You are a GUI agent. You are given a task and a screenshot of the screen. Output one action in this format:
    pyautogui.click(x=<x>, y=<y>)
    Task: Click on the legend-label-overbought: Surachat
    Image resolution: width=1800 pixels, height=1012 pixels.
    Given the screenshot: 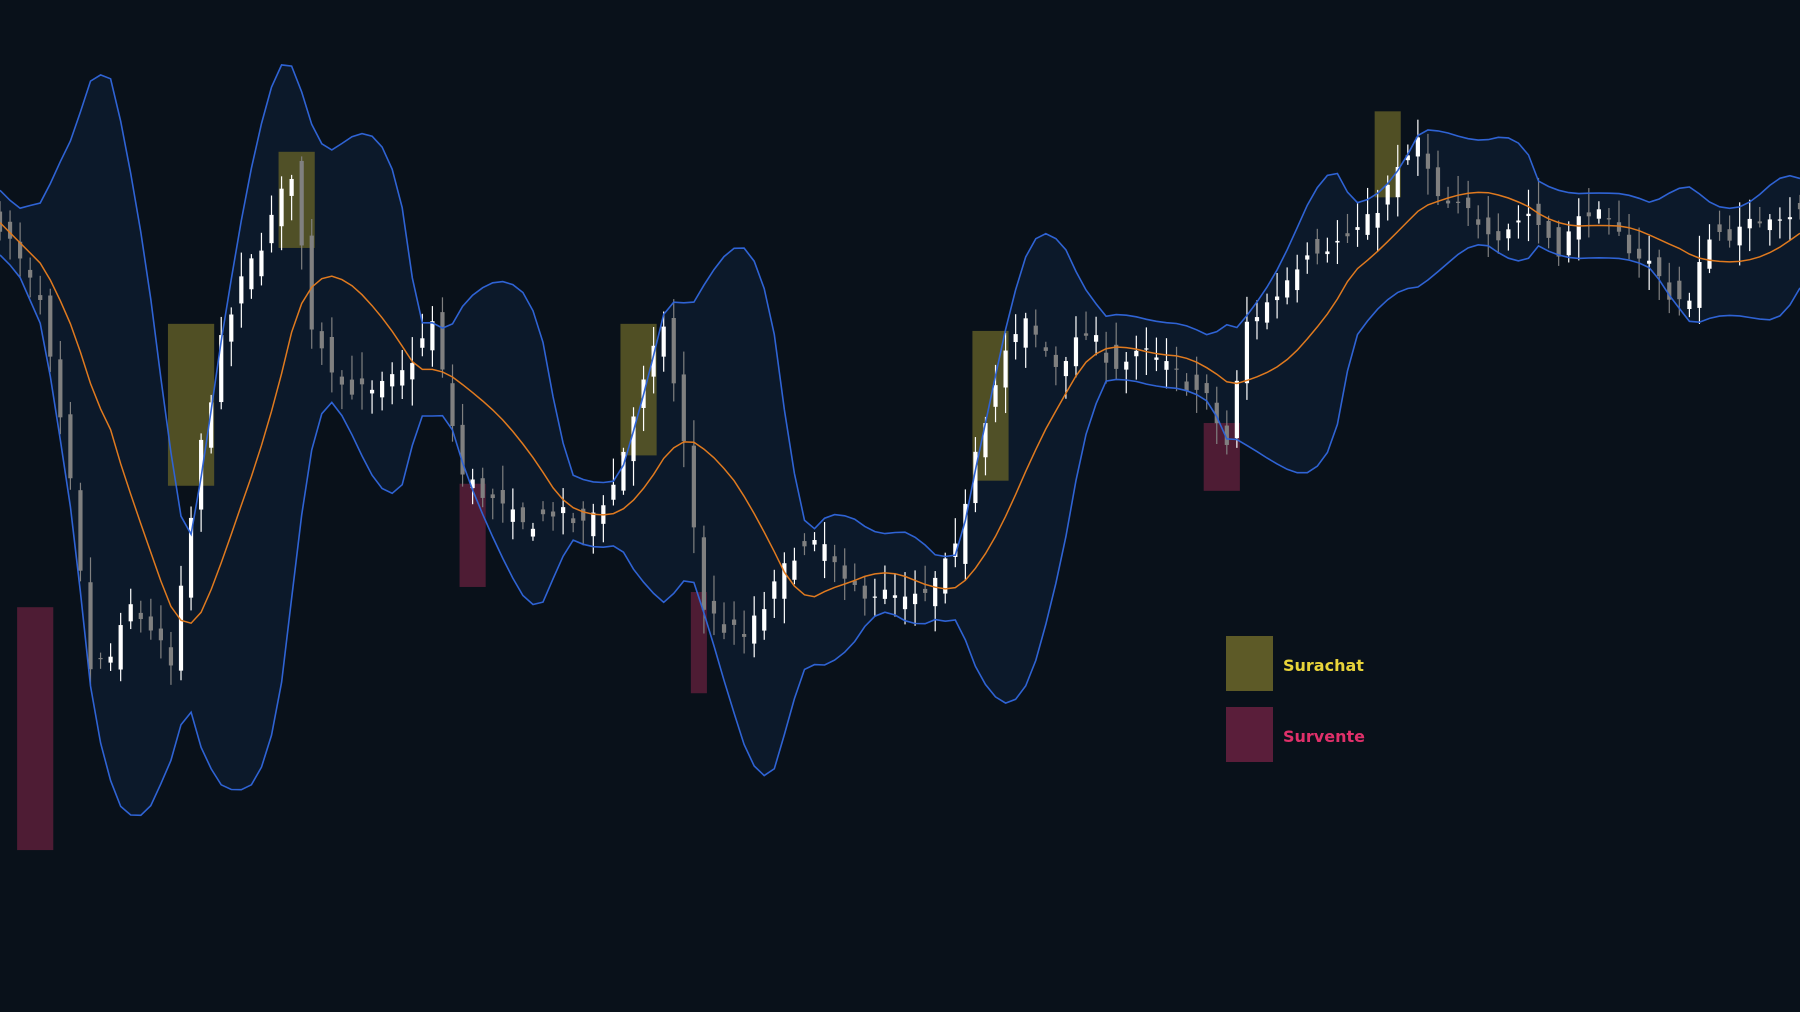 What is the action you would take?
    pyautogui.click(x=1323, y=665)
    